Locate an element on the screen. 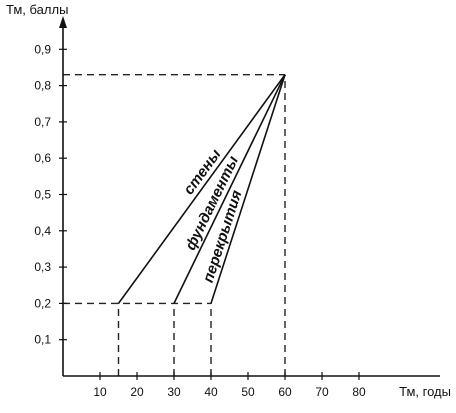  x-tick-label-50: 50 is located at coordinates (248, 392).